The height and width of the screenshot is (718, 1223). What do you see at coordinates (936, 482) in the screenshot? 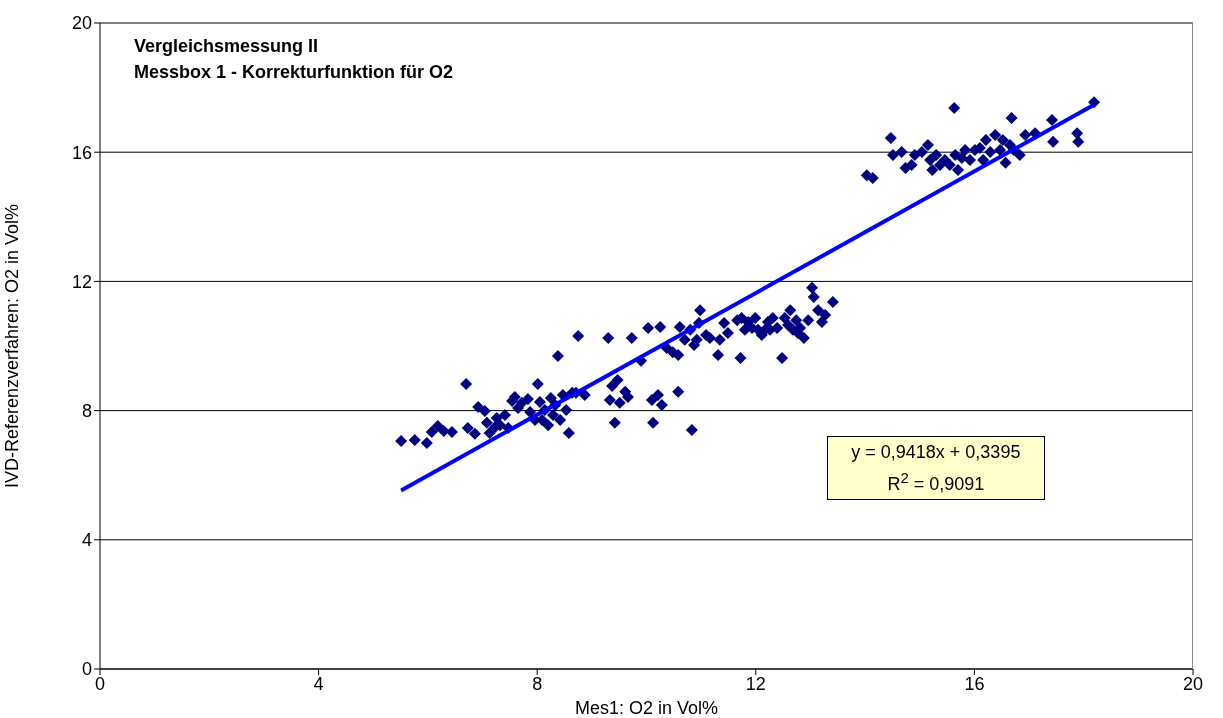
I see `annotation: R$^{2}$ = 0,9091` at bounding box center [936, 482].